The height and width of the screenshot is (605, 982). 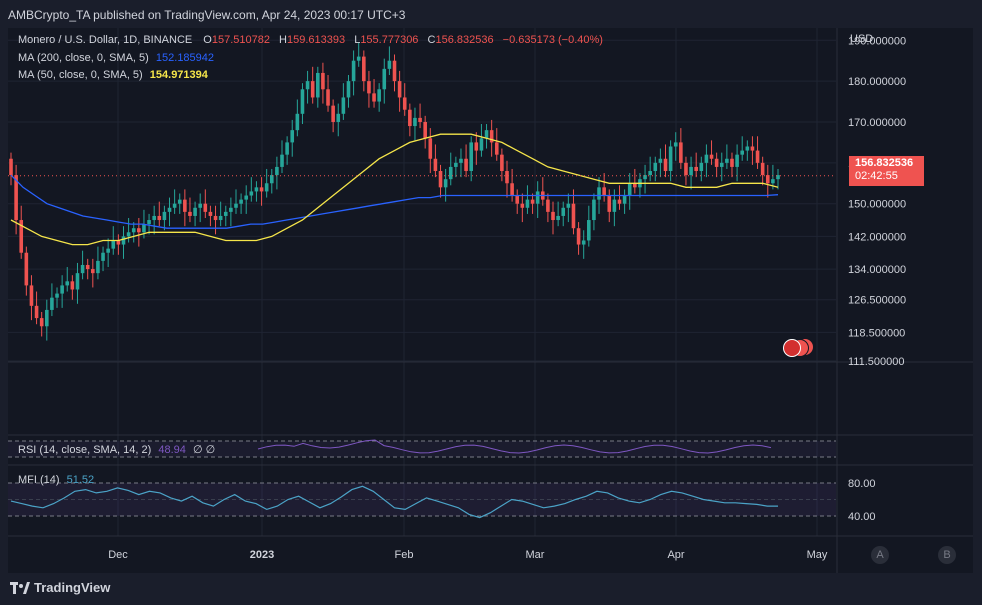 I want to click on price-tick-label: 118.500000, so click(x=876, y=333).